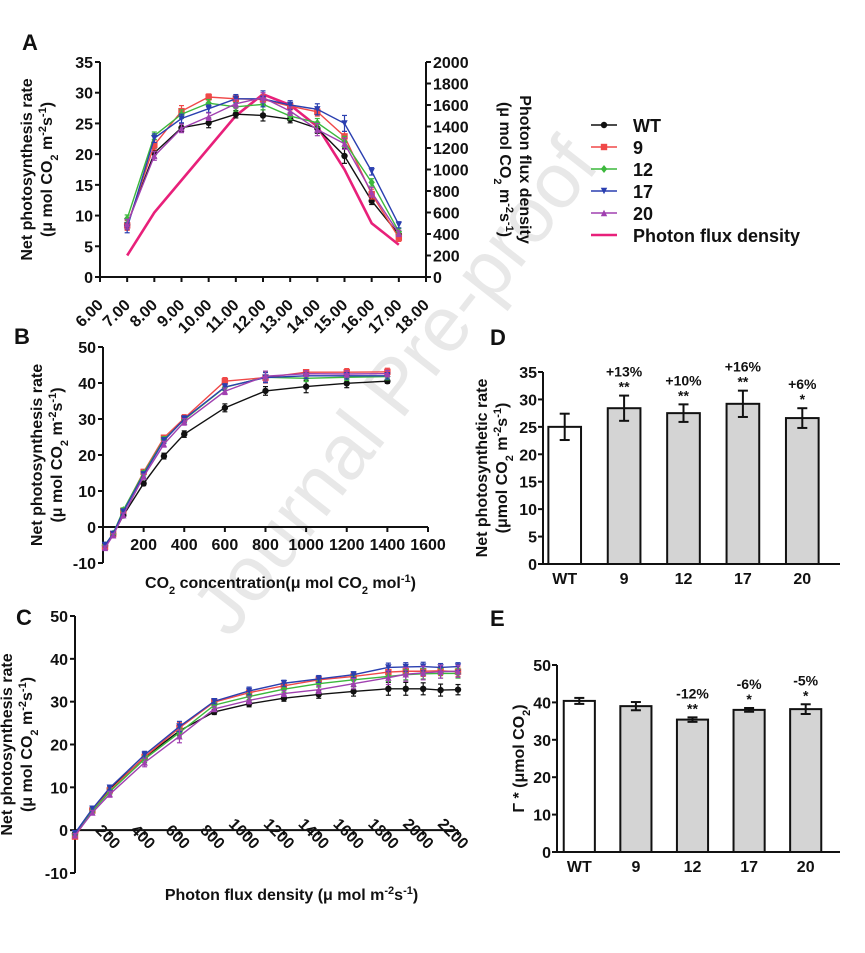 This screenshot has width=865, height=953. I want to click on x-tick-label: 2200, so click(452, 834).